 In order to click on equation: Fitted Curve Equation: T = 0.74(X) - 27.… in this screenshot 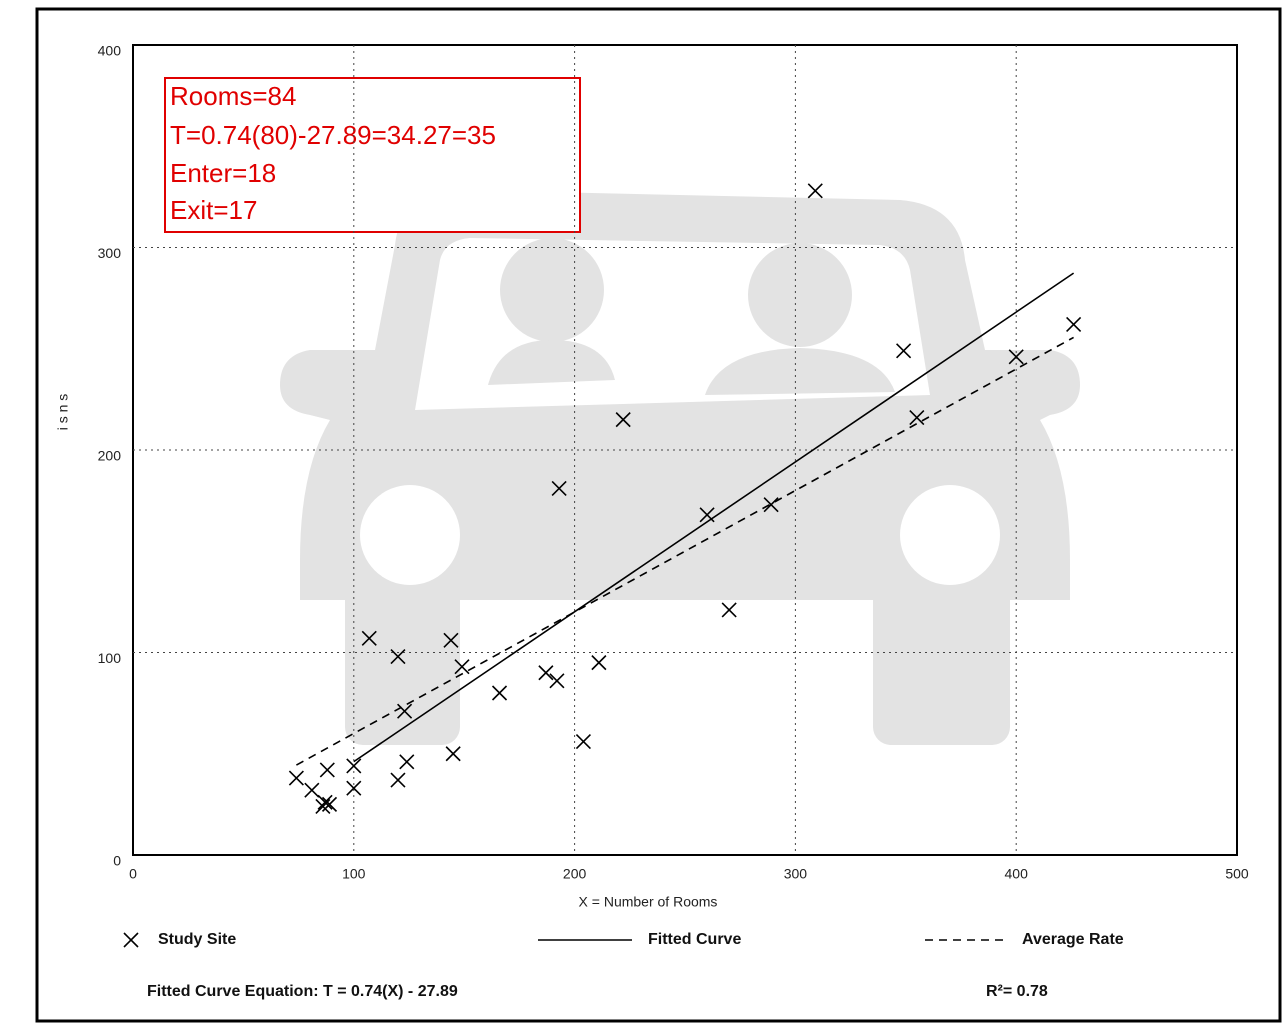, I will do `click(302, 991)`.